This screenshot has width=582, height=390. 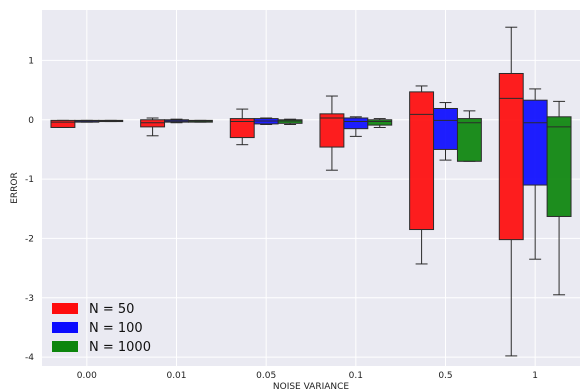 What do you see at coordinates (87, 376) in the screenshot?
I see `x-tick-label: 0.00` at bounding box center [87, 376].